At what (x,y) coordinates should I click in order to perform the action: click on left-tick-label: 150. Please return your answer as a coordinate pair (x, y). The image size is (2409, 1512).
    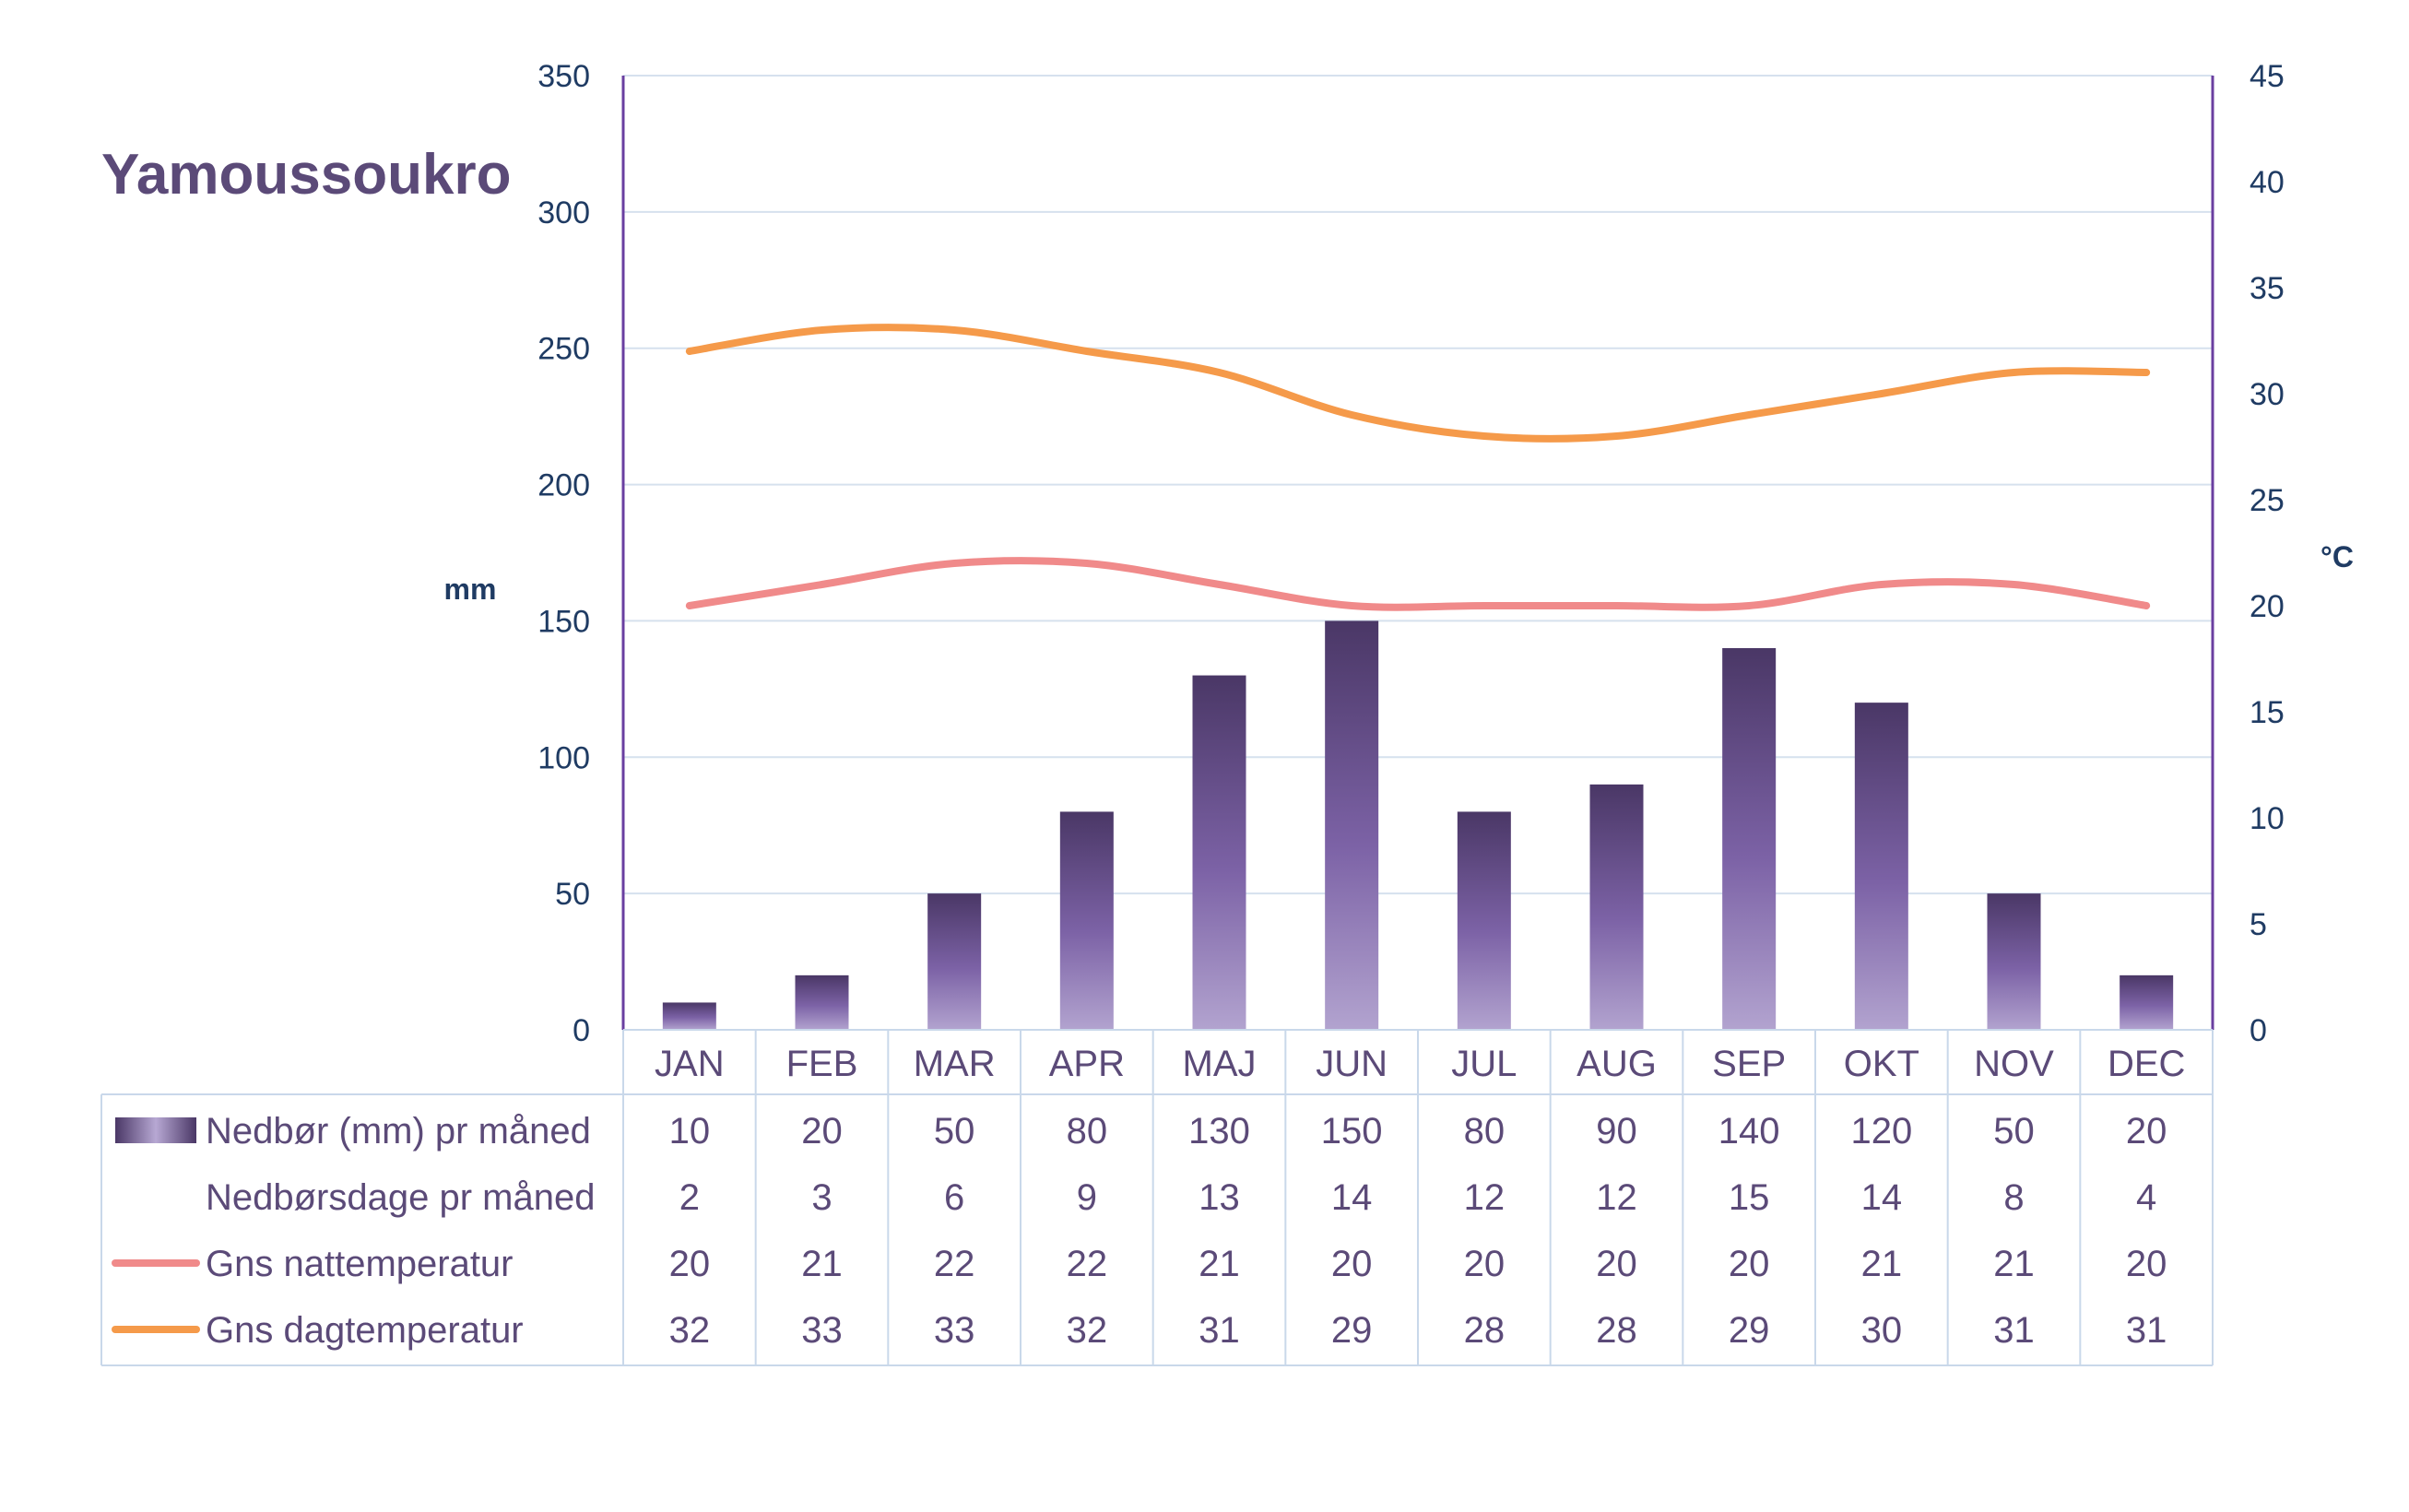
    Looking at the image, I should click on (563, 622).